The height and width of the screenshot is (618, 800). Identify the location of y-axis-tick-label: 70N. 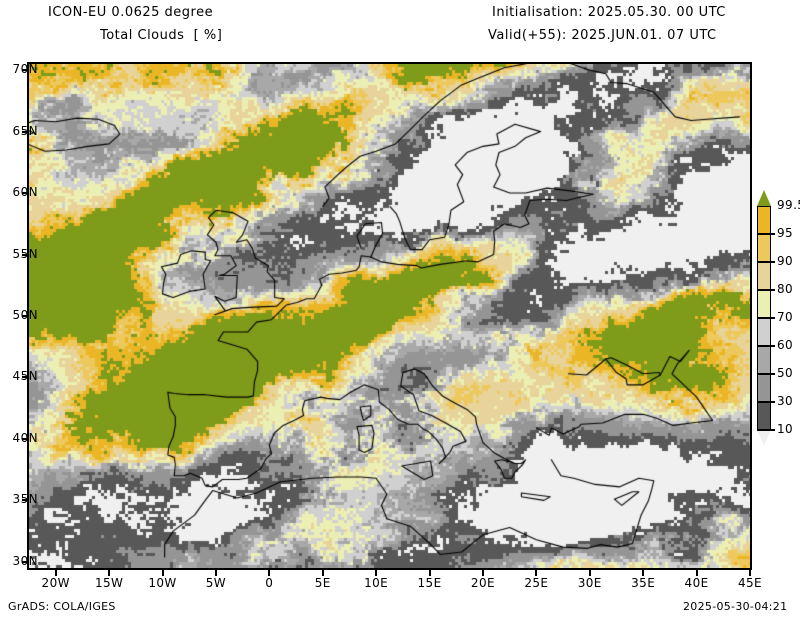
(19, 69).